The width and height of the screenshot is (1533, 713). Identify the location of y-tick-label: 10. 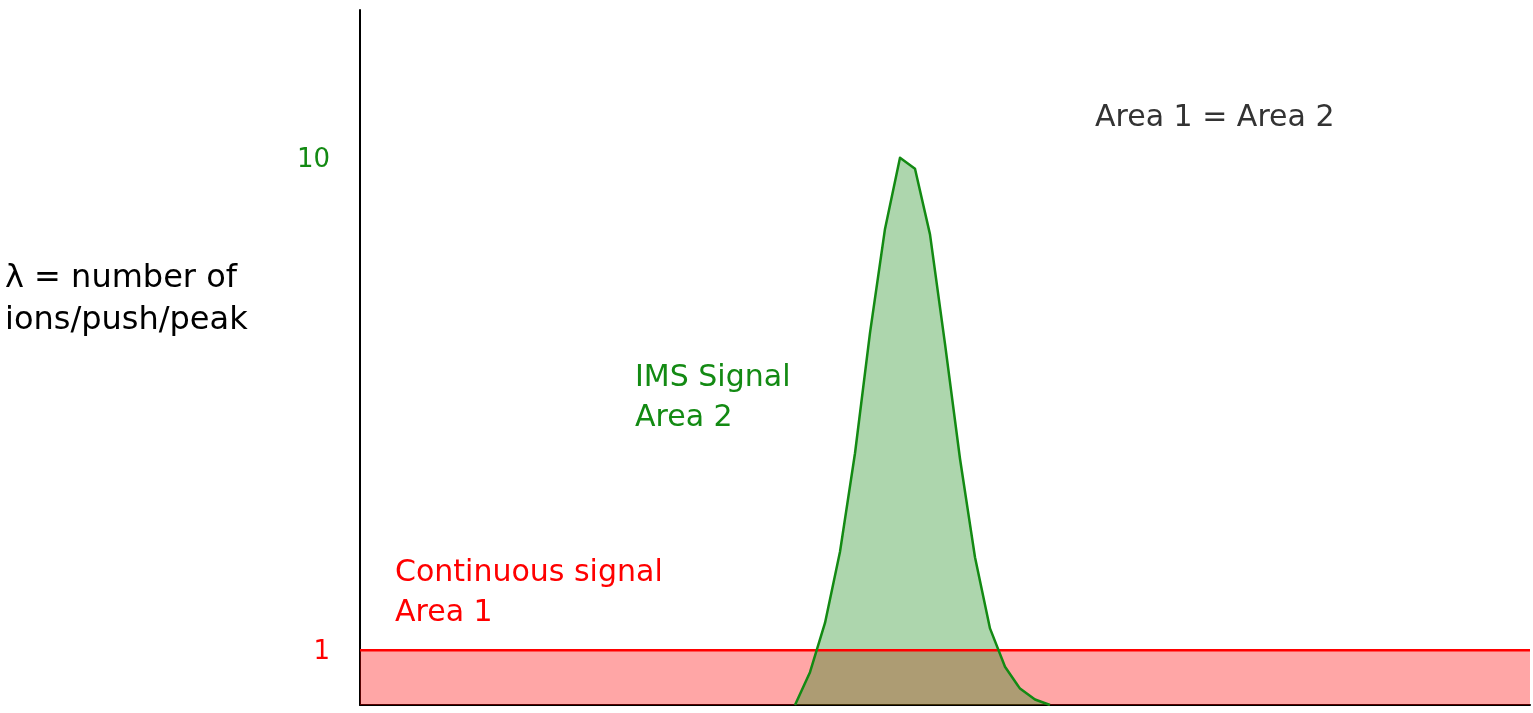
(313, 157).